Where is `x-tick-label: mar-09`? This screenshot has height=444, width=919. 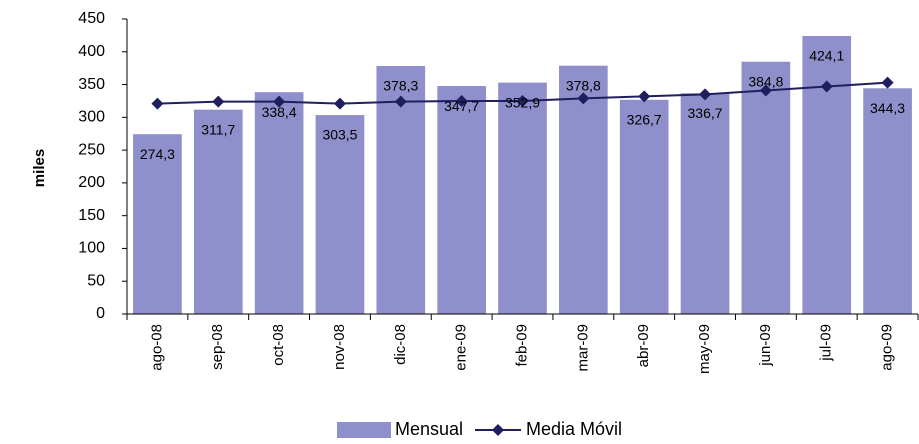 x-tick-label: mar-09 is located at coordinates (582, 348).